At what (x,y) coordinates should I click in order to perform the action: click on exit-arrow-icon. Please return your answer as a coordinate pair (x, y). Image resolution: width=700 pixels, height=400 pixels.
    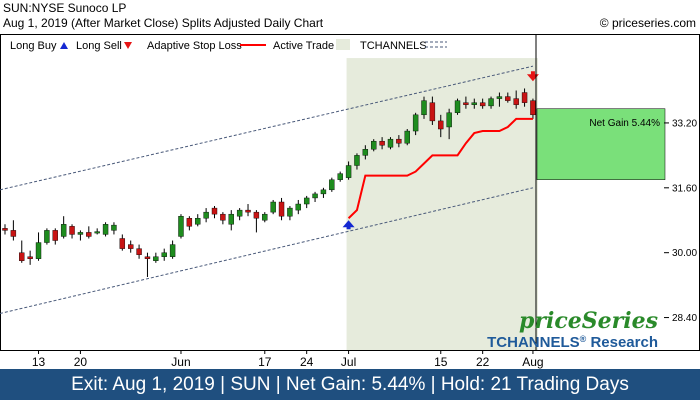
    Looking at the image, I should click on (532, 76).